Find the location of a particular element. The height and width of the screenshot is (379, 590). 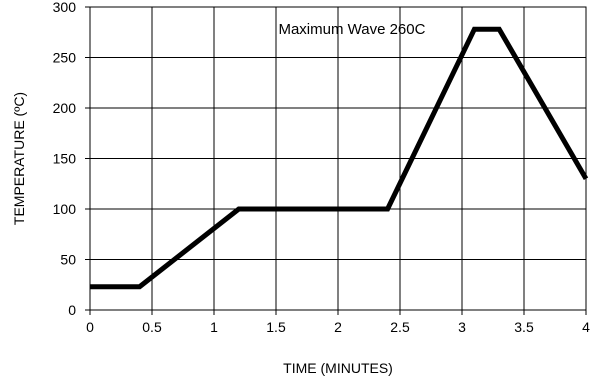

x-axis-tick-labels: 0 0.5 1 1.5 2 2.5 3 3.5 4 is located at coordinates (338, 322).